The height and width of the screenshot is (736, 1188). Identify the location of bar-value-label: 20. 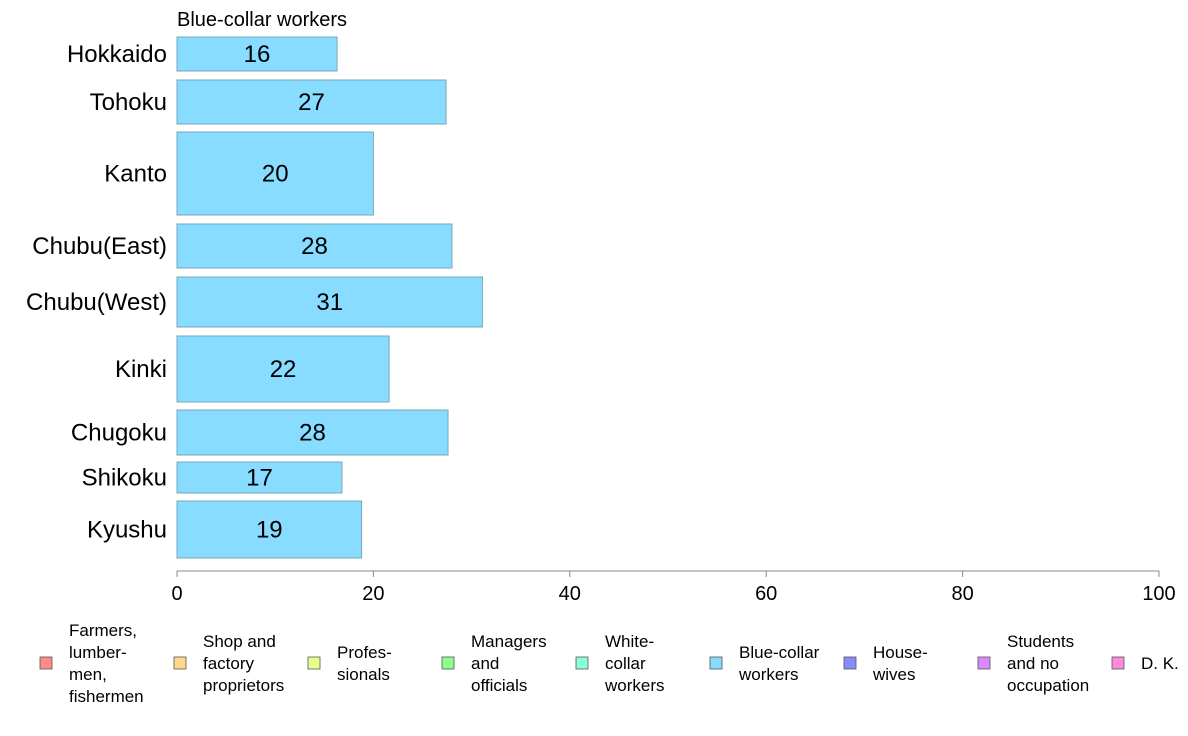
(275, 174).